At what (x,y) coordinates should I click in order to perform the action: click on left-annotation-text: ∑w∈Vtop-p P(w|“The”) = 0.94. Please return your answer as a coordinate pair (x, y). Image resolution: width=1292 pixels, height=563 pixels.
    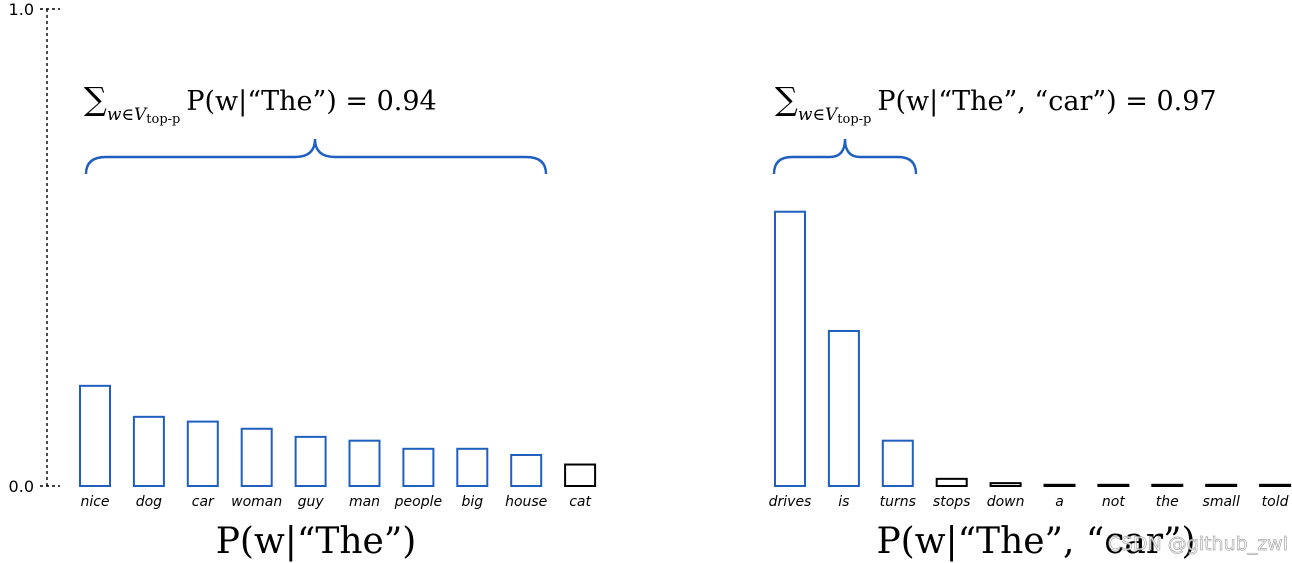
    Looking at the image, I should click on (260, 103).